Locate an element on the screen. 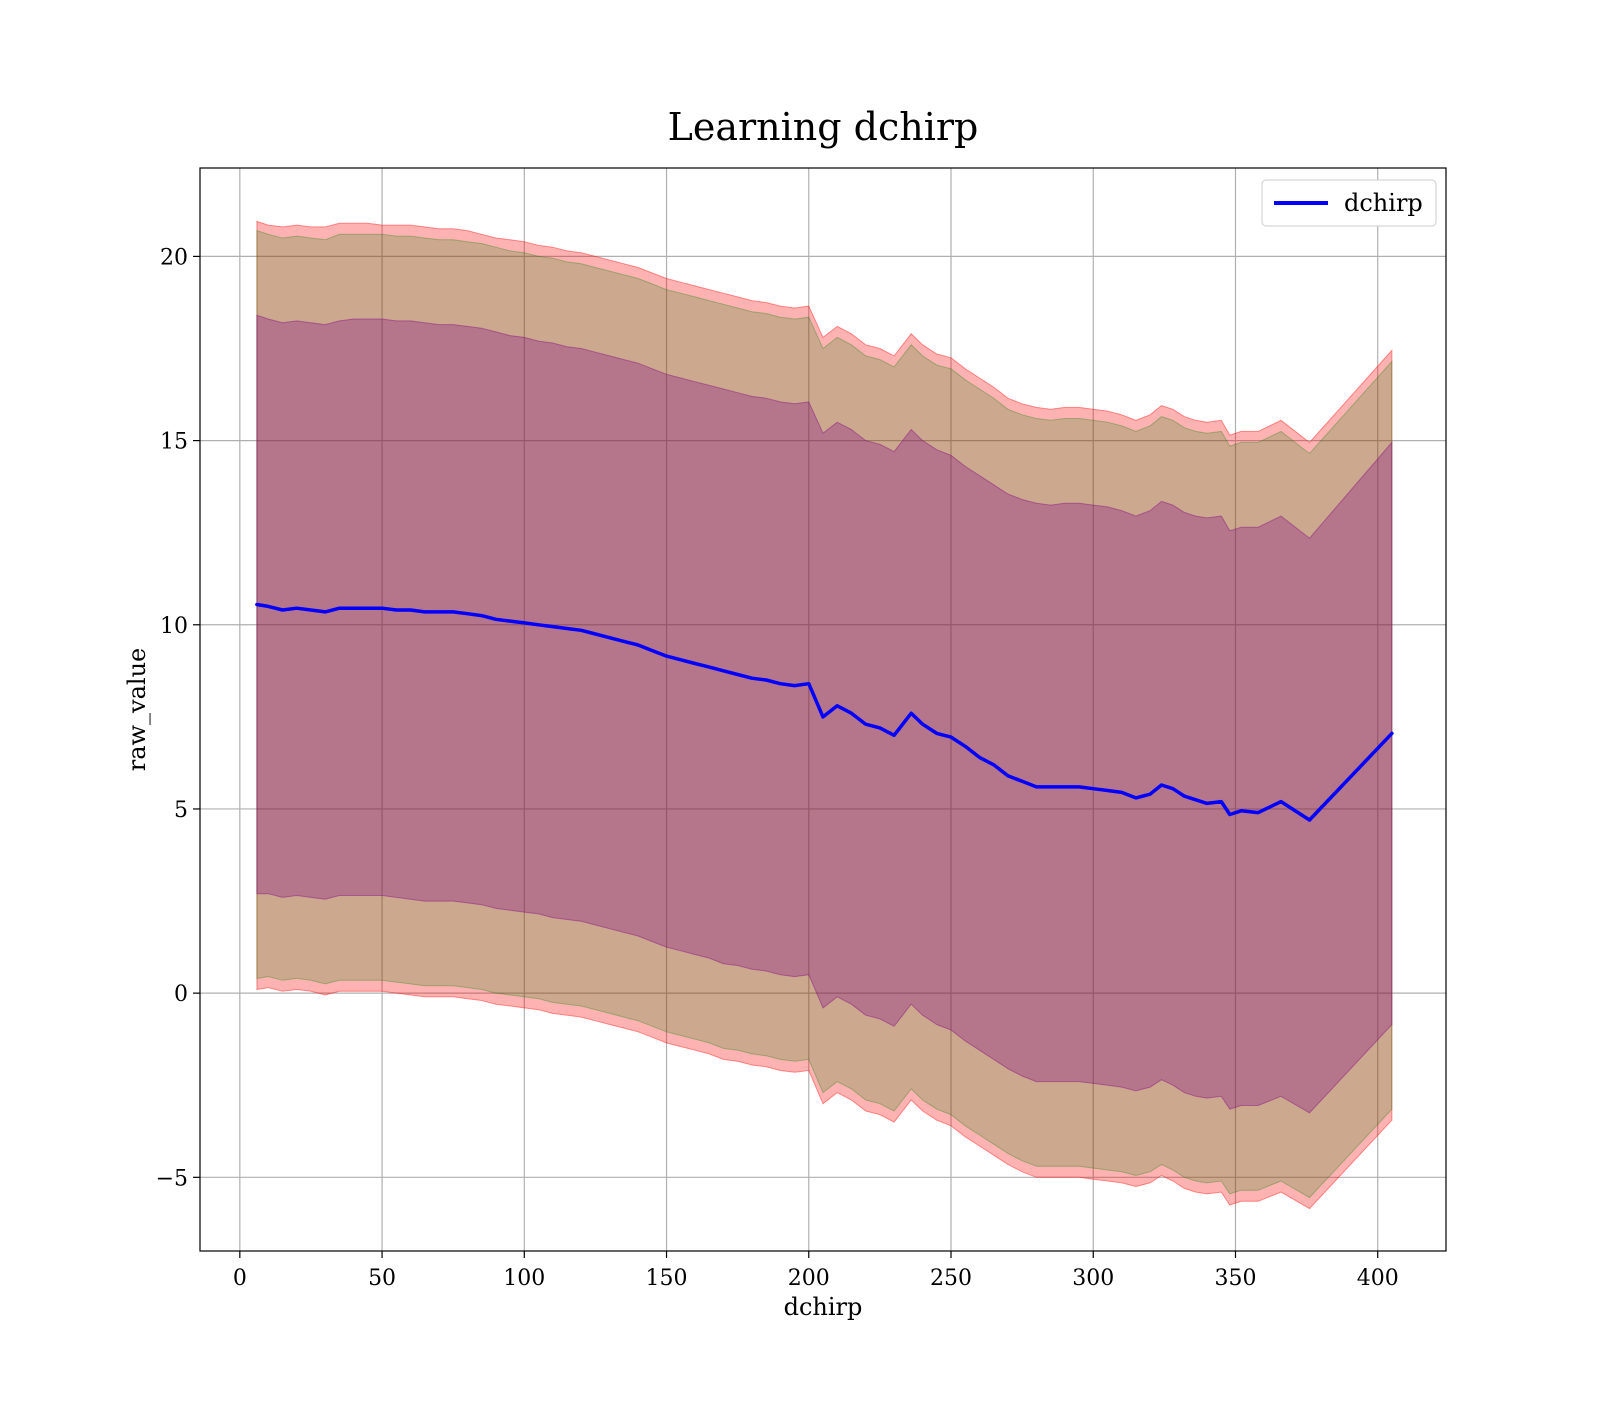 This screenshot has width=1600, height=1405. y-axis-label: raw_value is located at coordinates (137, 710).